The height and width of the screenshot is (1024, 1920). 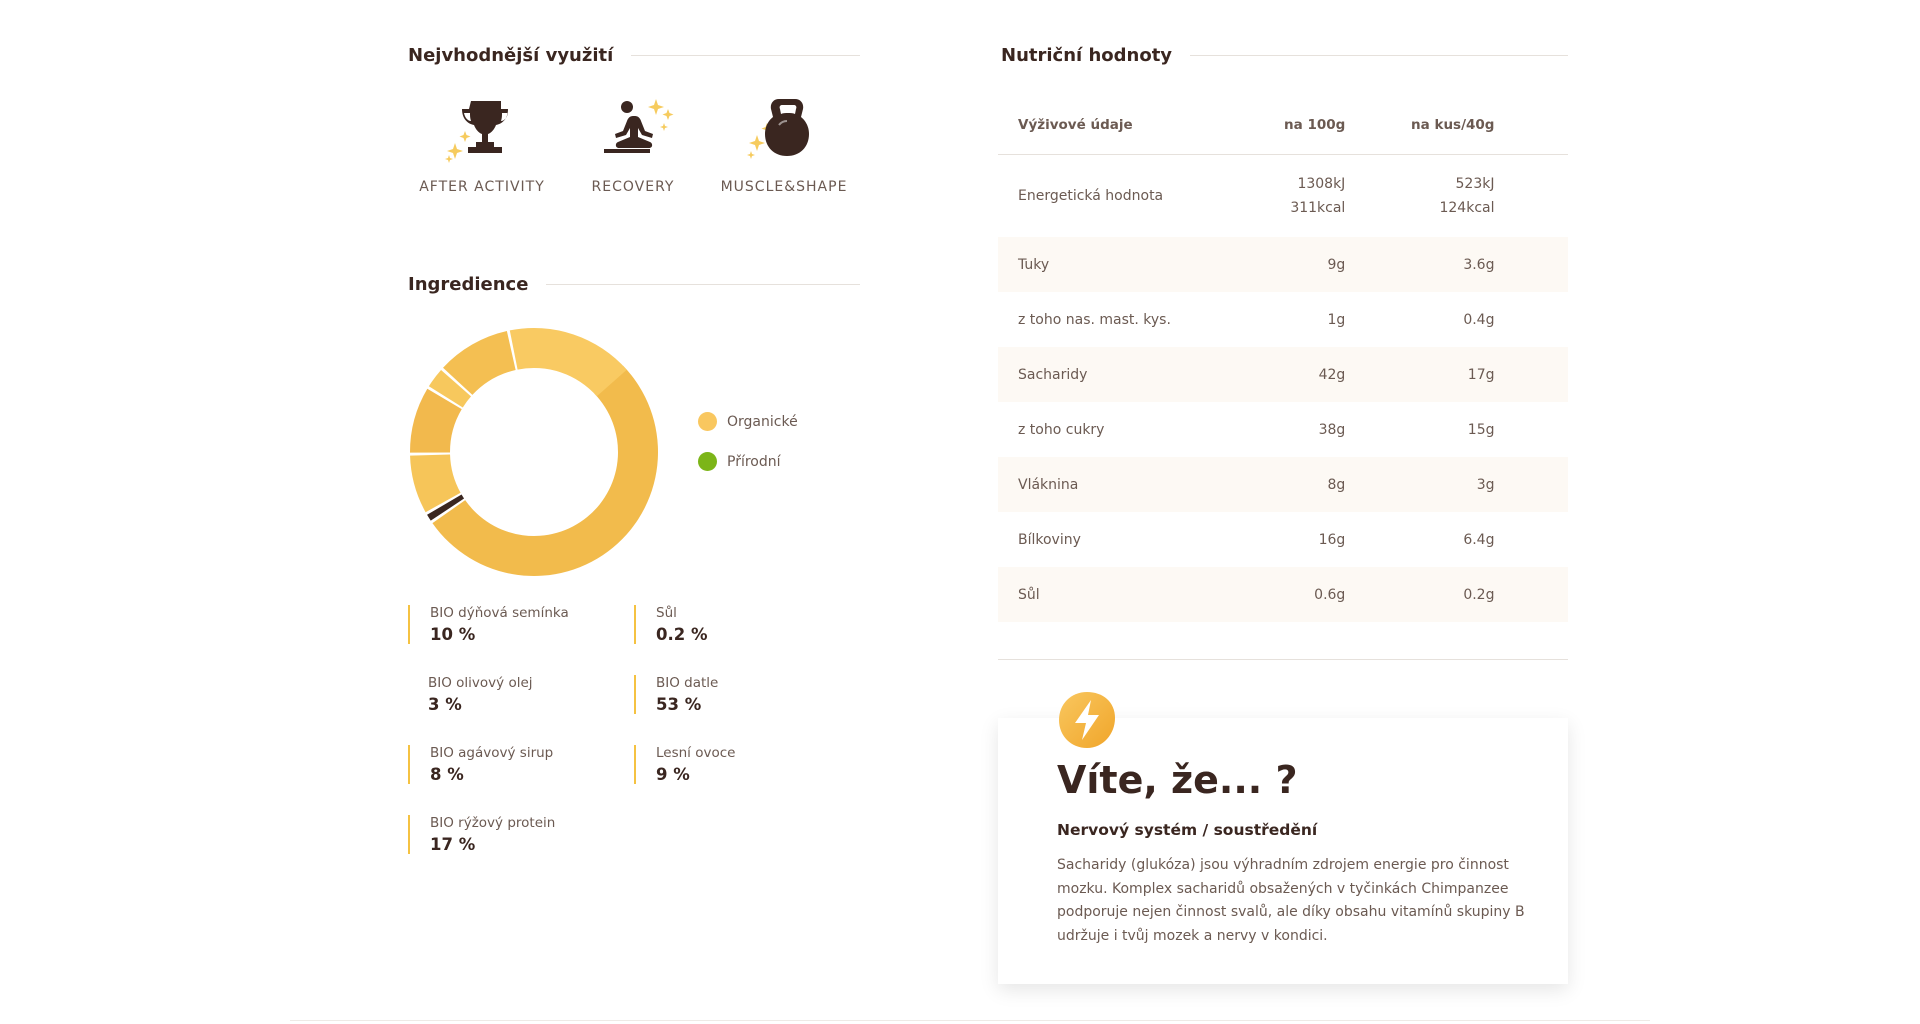 I want to click on nutrition-section-title: Nutriční hodnoty, so click(x=1284, y=55).